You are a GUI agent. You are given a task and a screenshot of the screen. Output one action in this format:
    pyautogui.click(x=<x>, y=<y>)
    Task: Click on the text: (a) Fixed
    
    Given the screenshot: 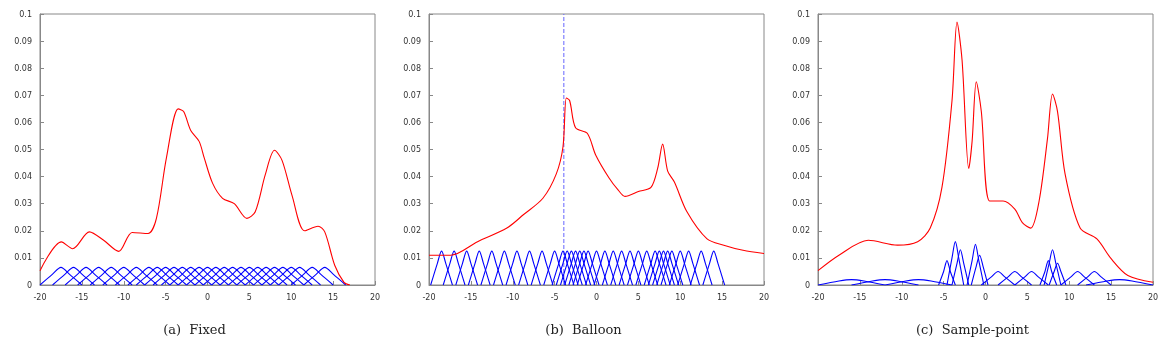 What is the action you would take?
    pyautogui.click(x=194, y=329)
    